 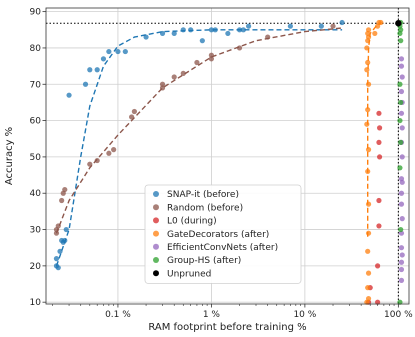 What do you see at coordinates (203, 195) in the screenshot?
I see `legend-label: SNAP-it (before)` at bounding box center [203, 195].